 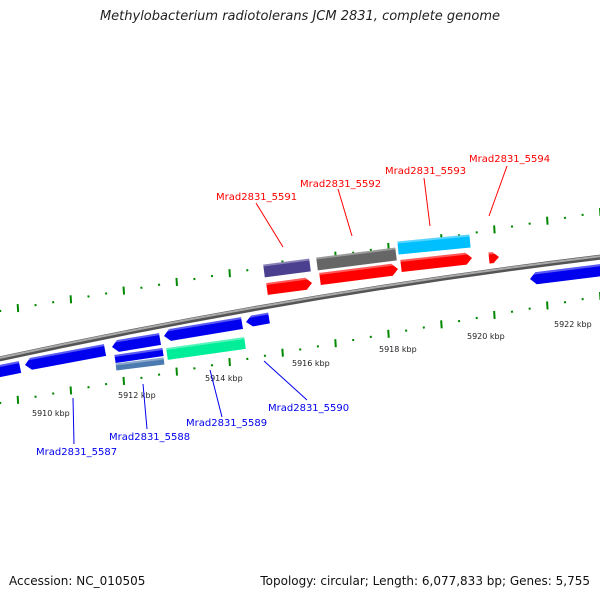 What do you see at coordinates (137, 338) in the screenshot?
I see `gene-reverse-a-highlight` at bounding box center [137, 338].